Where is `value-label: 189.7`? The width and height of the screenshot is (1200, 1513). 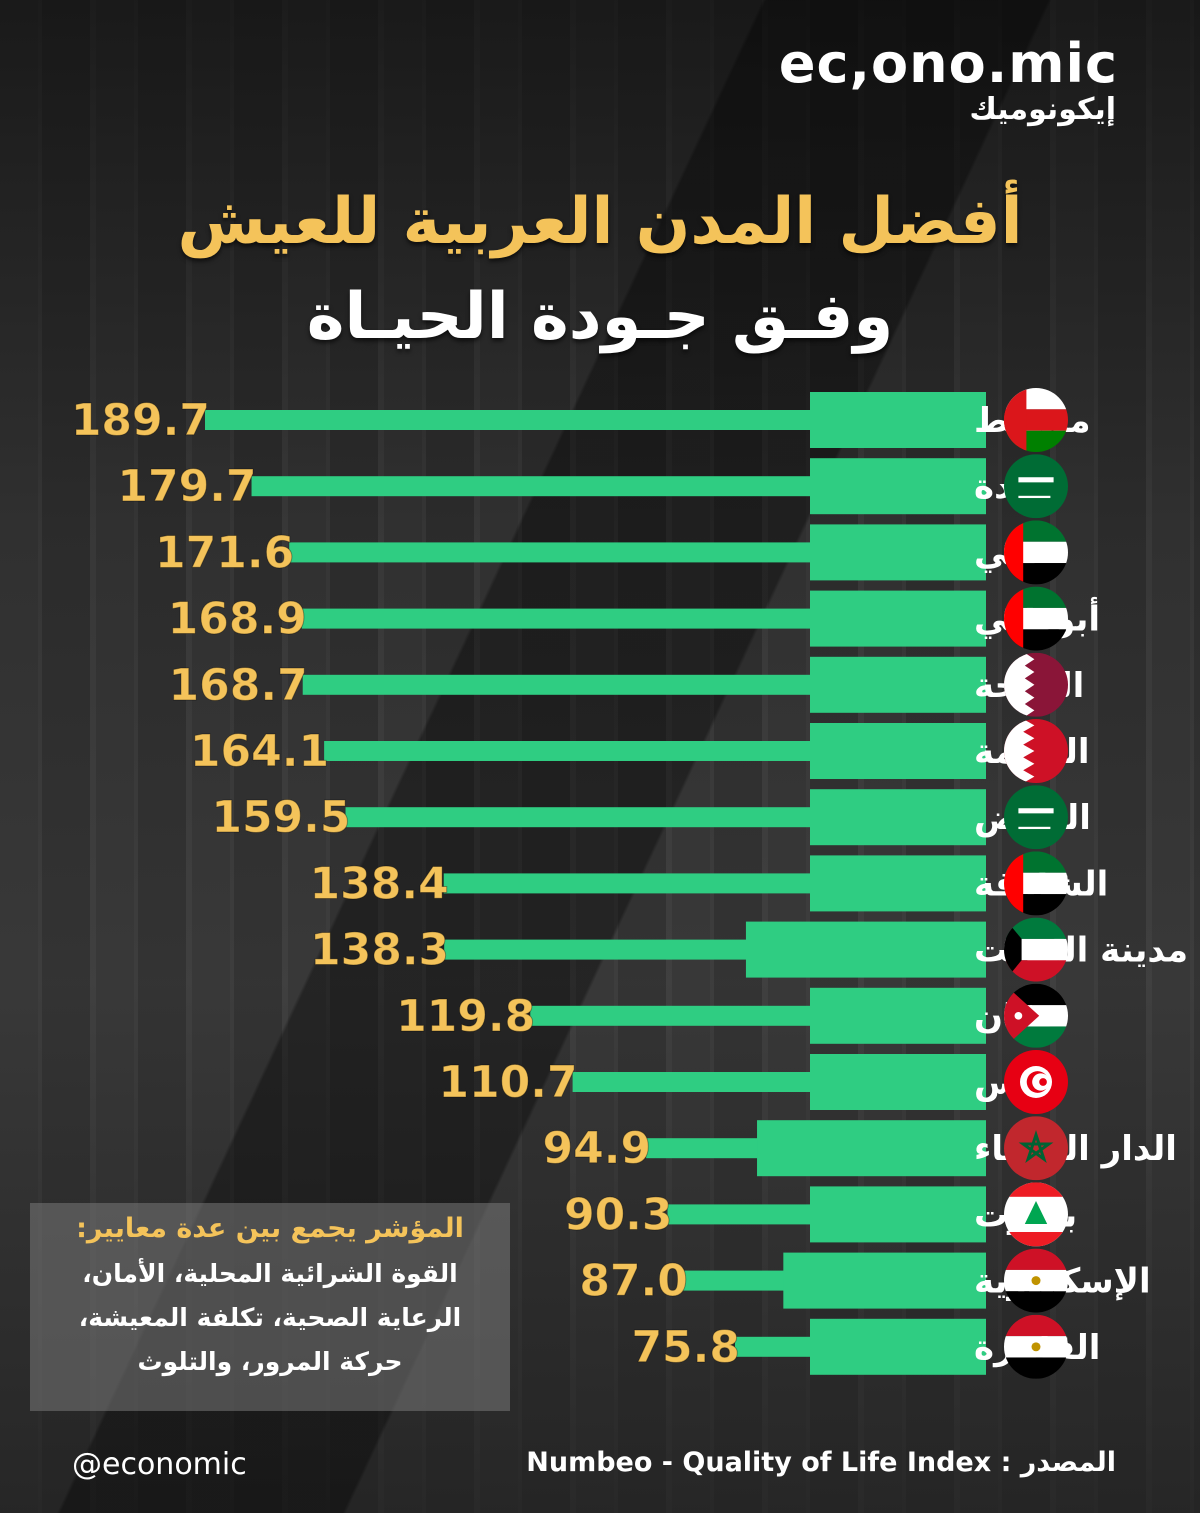
value-label: 189.7 is located at coordinates (140, 420).